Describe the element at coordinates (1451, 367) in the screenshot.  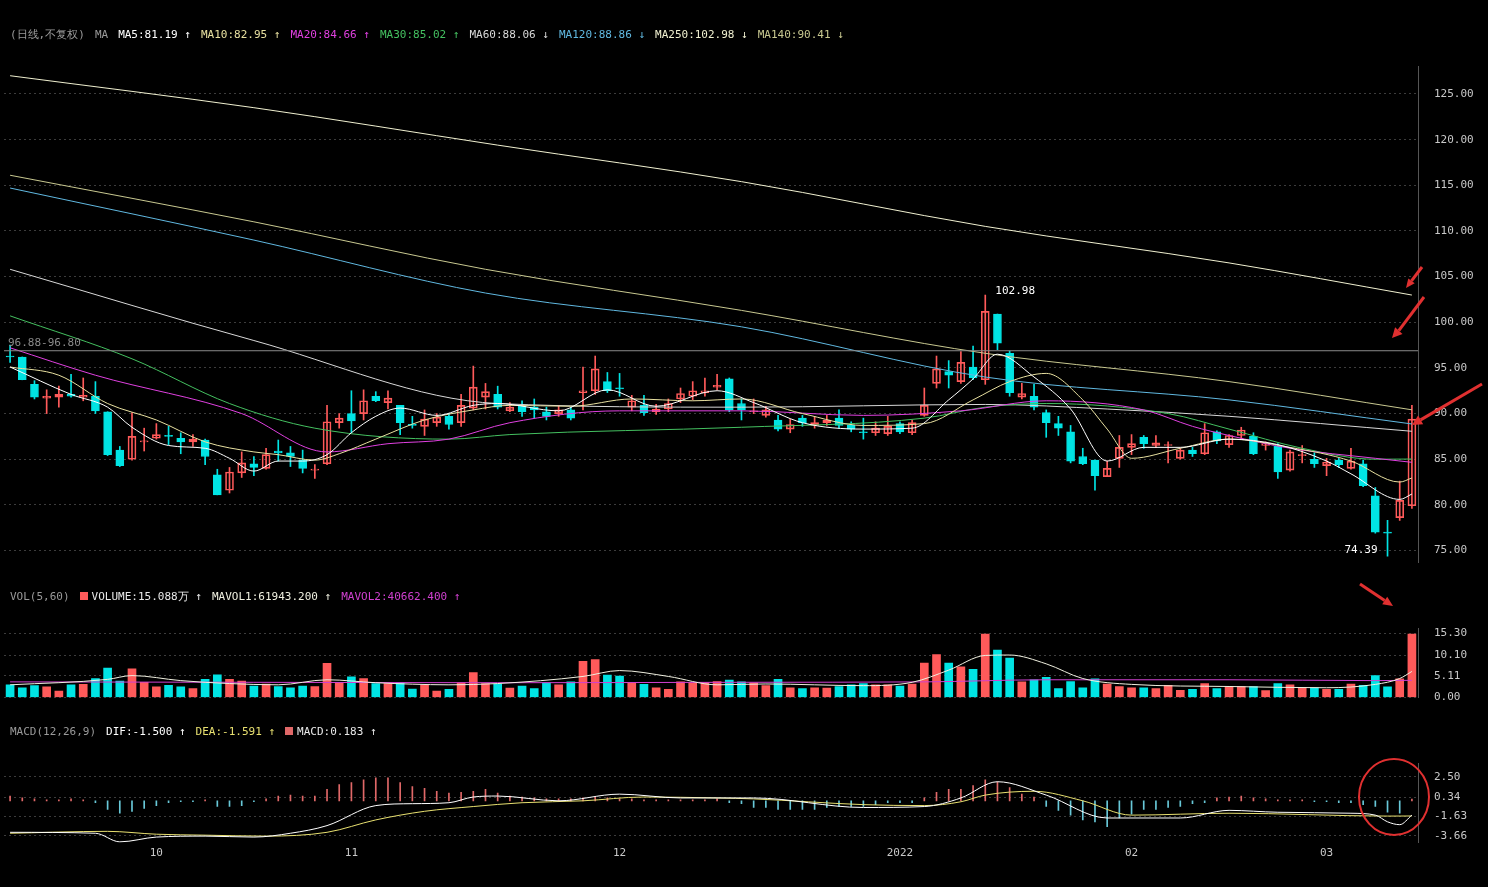
I see `y-tick-label: 95.00` at that location.